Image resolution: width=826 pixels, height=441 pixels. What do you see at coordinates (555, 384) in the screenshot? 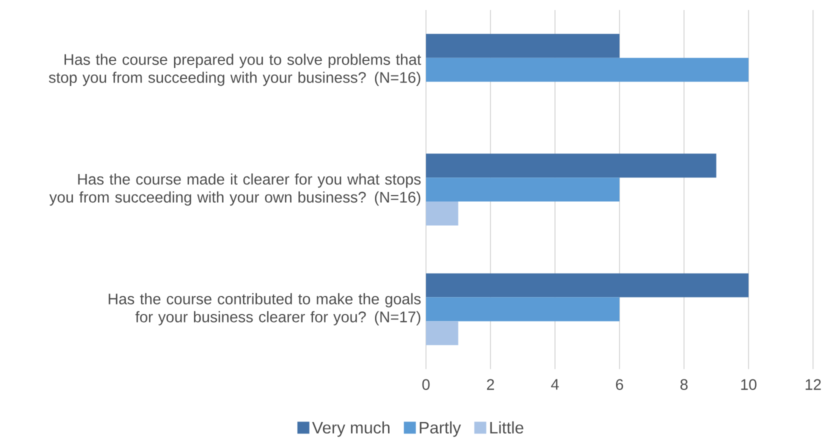
I see `x-tick-label: 4` at bounding box center [555, 384].